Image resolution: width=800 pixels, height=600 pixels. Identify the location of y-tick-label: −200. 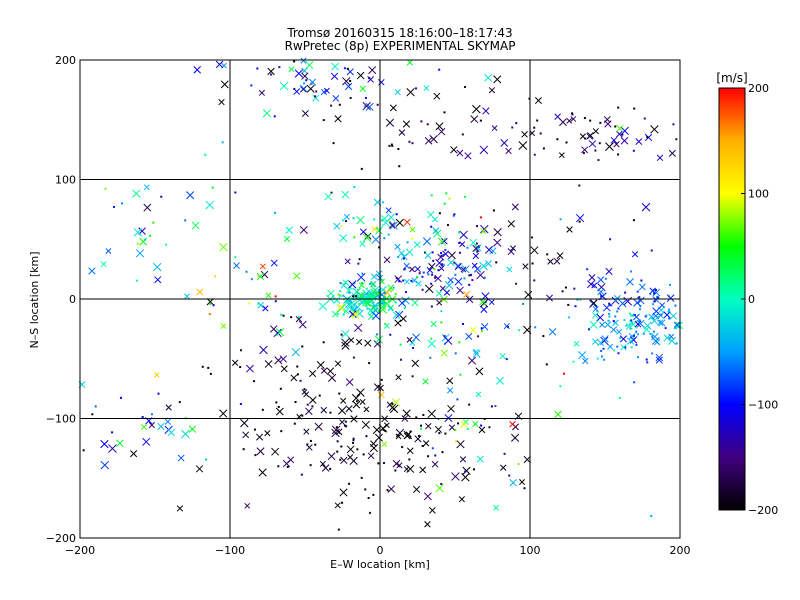
(61, 538).